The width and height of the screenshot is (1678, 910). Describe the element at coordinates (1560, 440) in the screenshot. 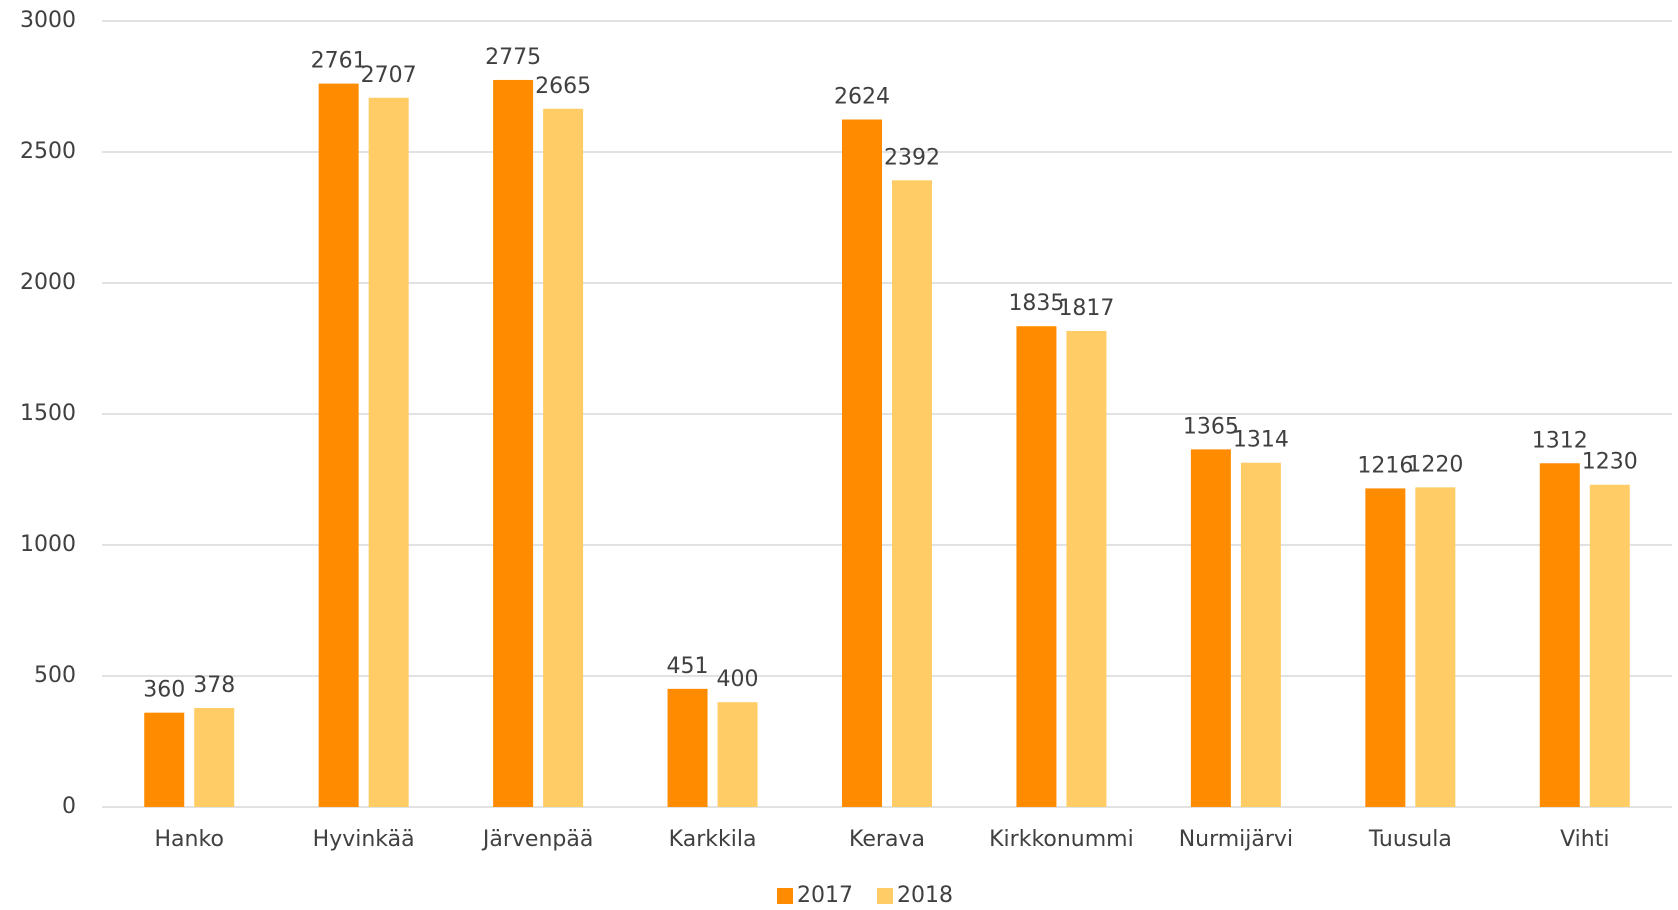

I see `data-label: 1312` at that location.